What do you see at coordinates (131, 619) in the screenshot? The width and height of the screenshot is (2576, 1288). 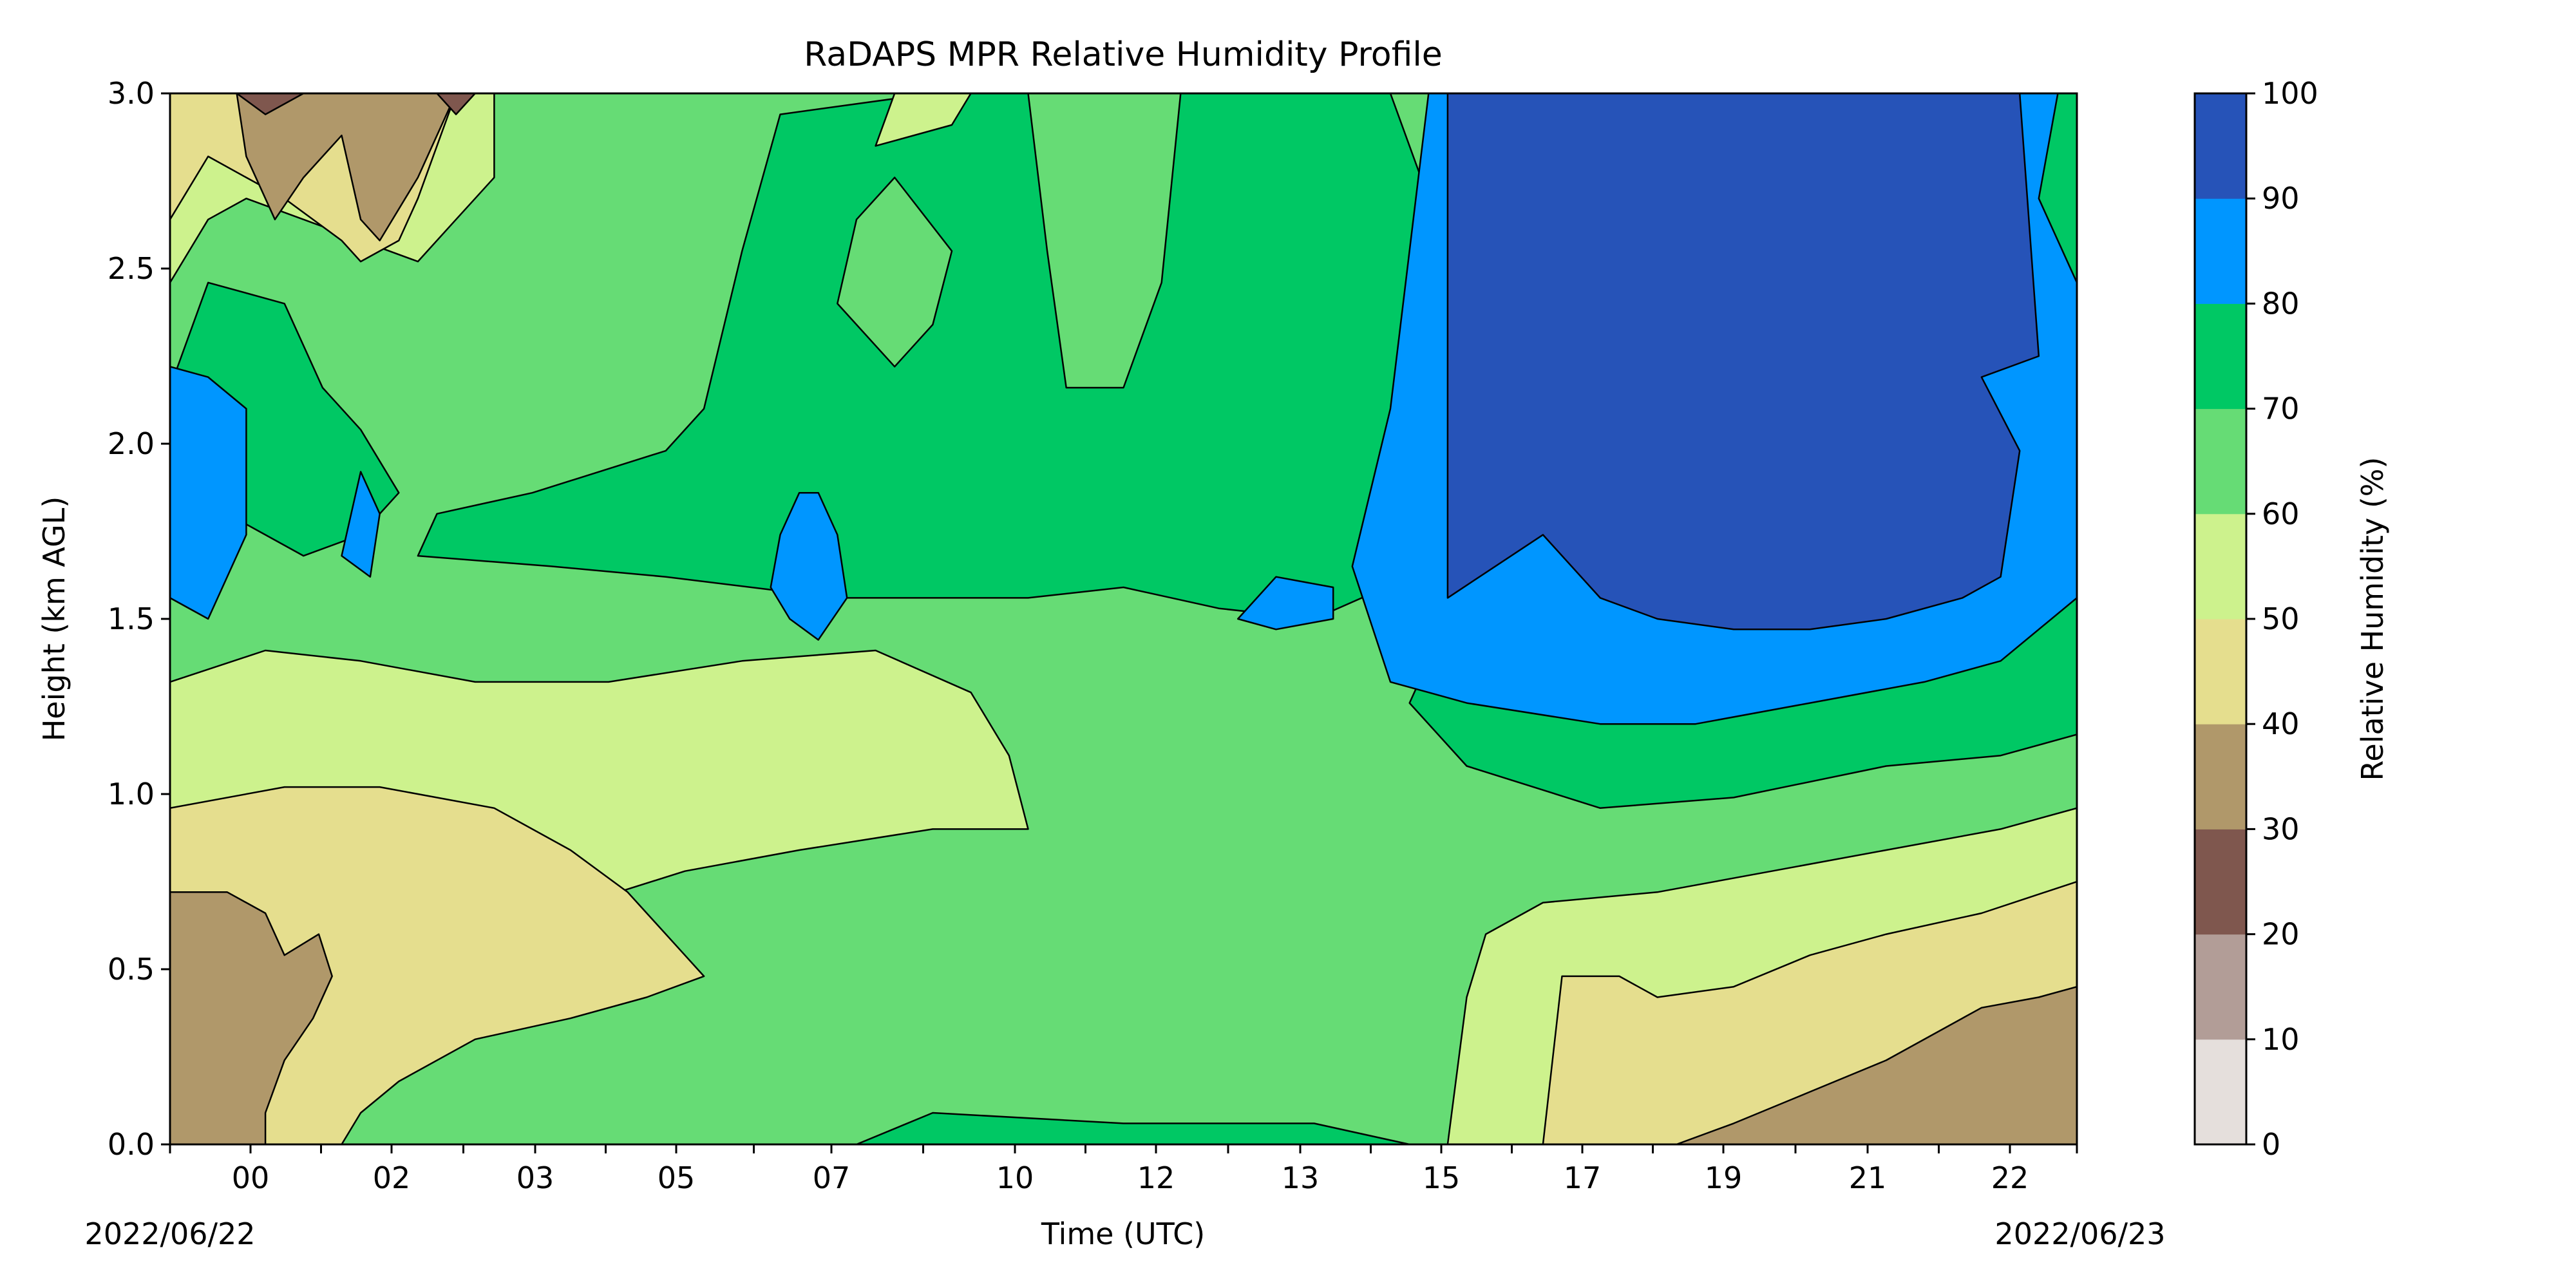 I see `y-tick-label: 1.5` at bounding box center [131, 619].